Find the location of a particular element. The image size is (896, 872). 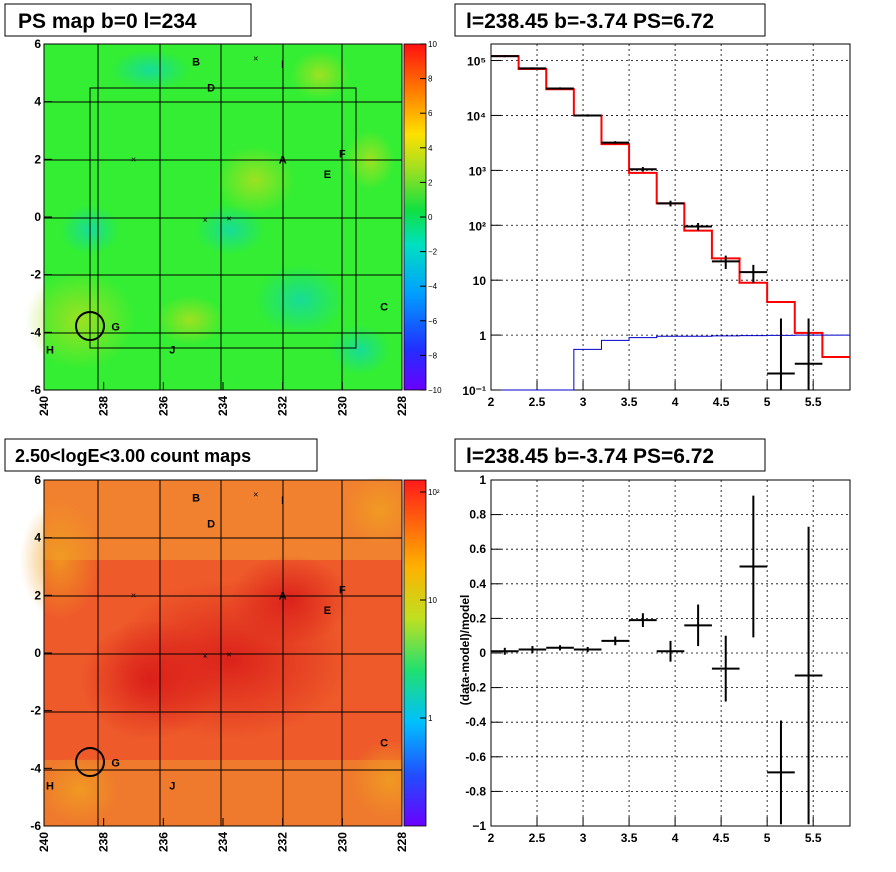

residual-ylabel: (data-model)/model is located at coordinates (465, 650).